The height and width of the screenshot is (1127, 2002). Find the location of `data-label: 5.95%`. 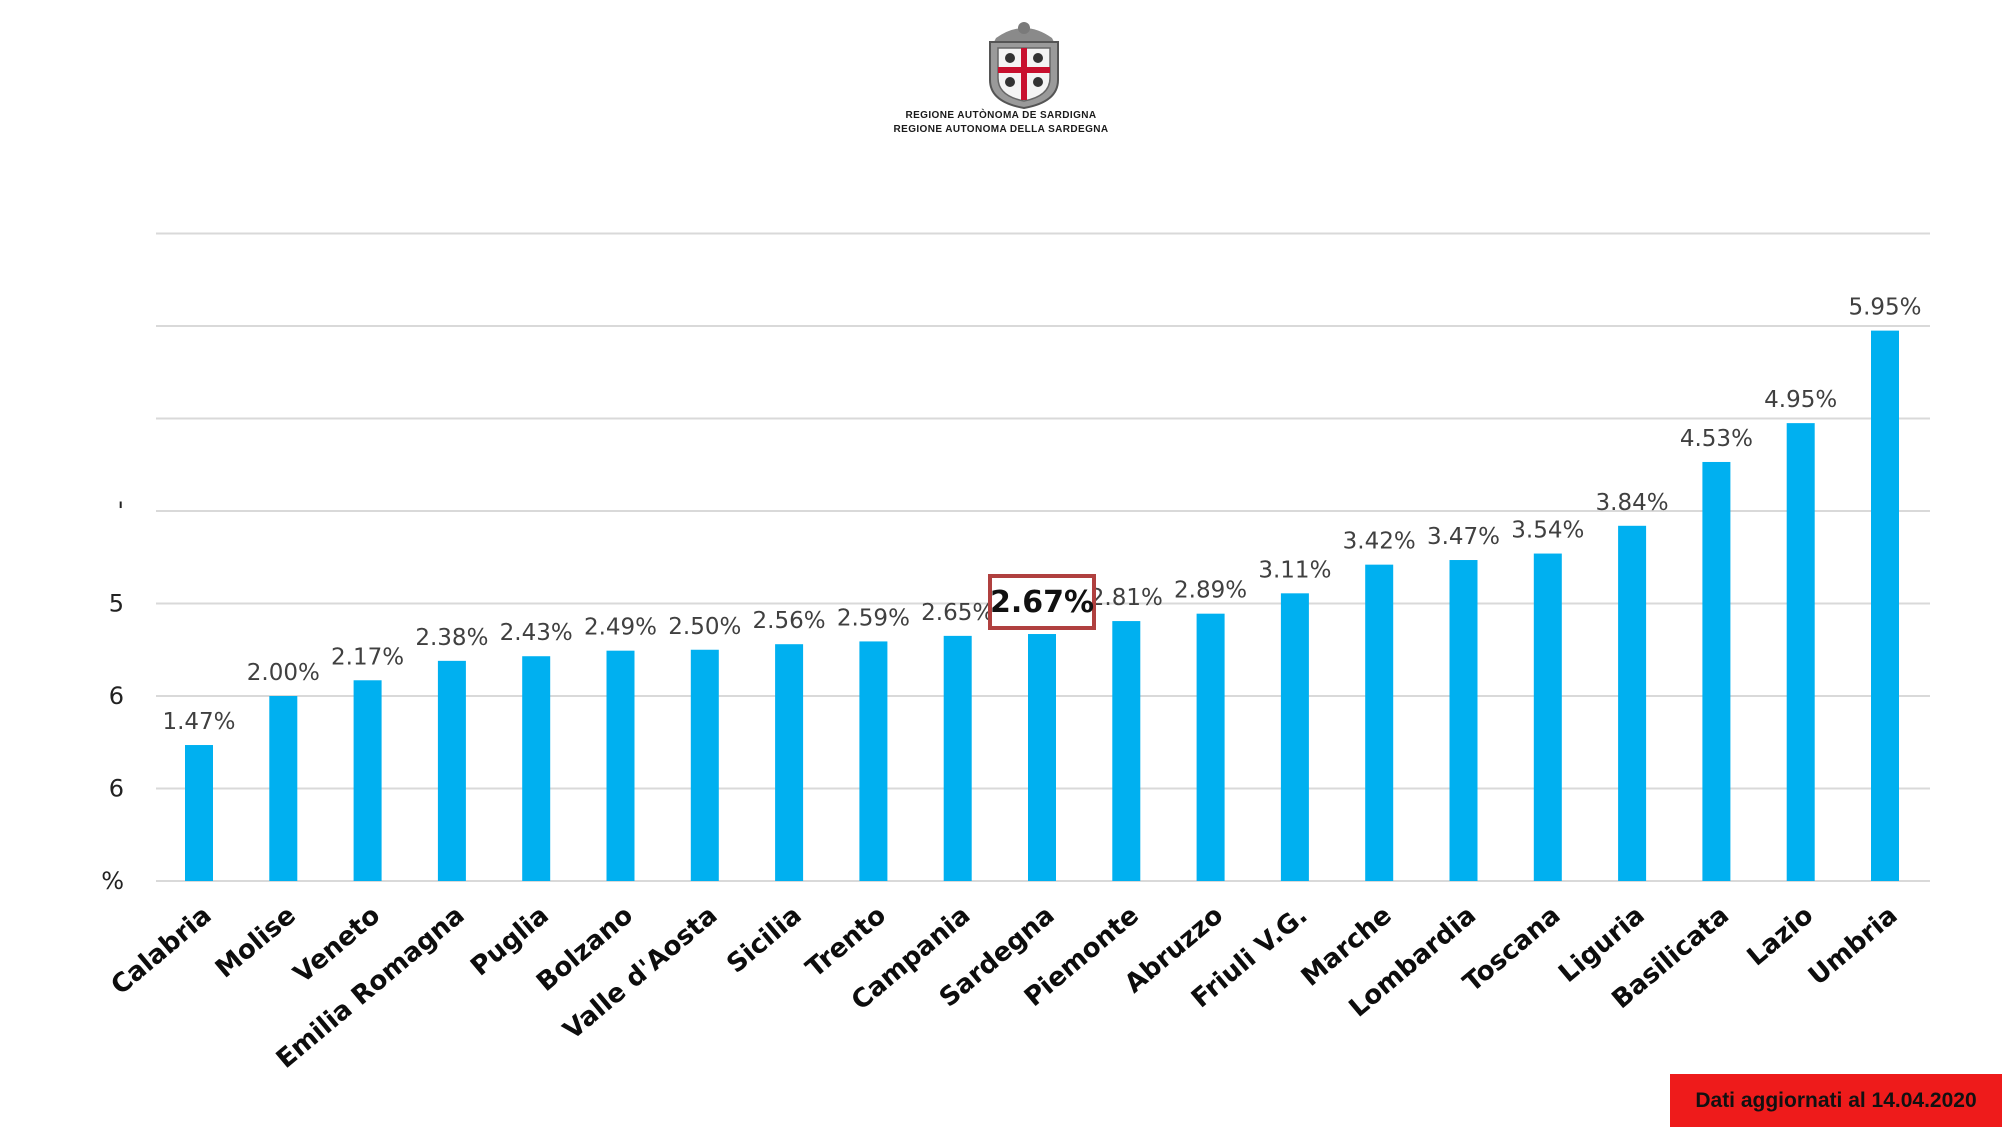

data-label: 5.95% is located at coordinates (1884, 308).